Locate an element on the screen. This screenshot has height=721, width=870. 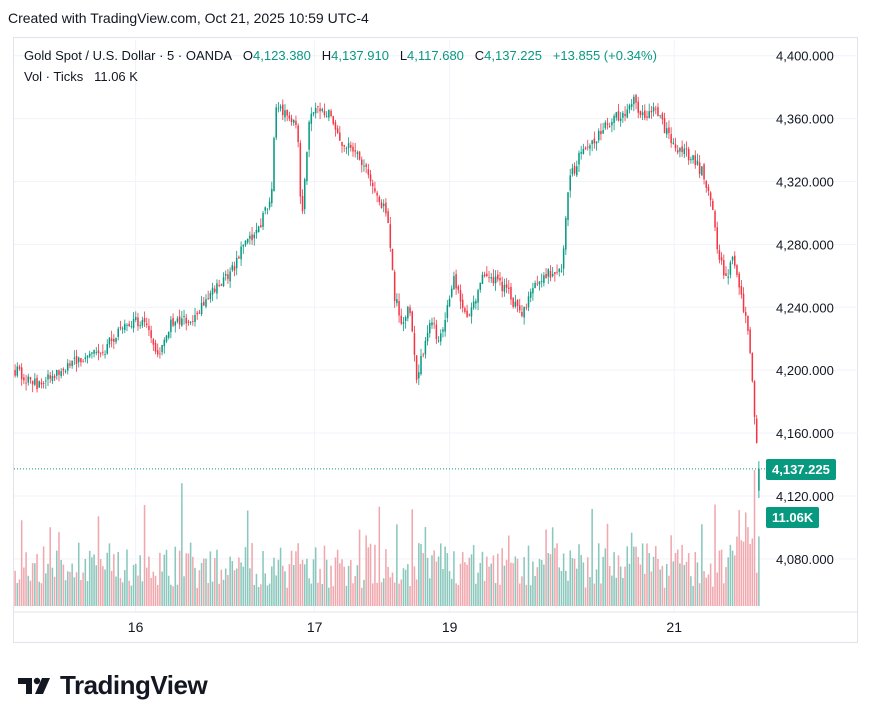
volume-label: Vol · Ticks is located at coordinates (54, 76).